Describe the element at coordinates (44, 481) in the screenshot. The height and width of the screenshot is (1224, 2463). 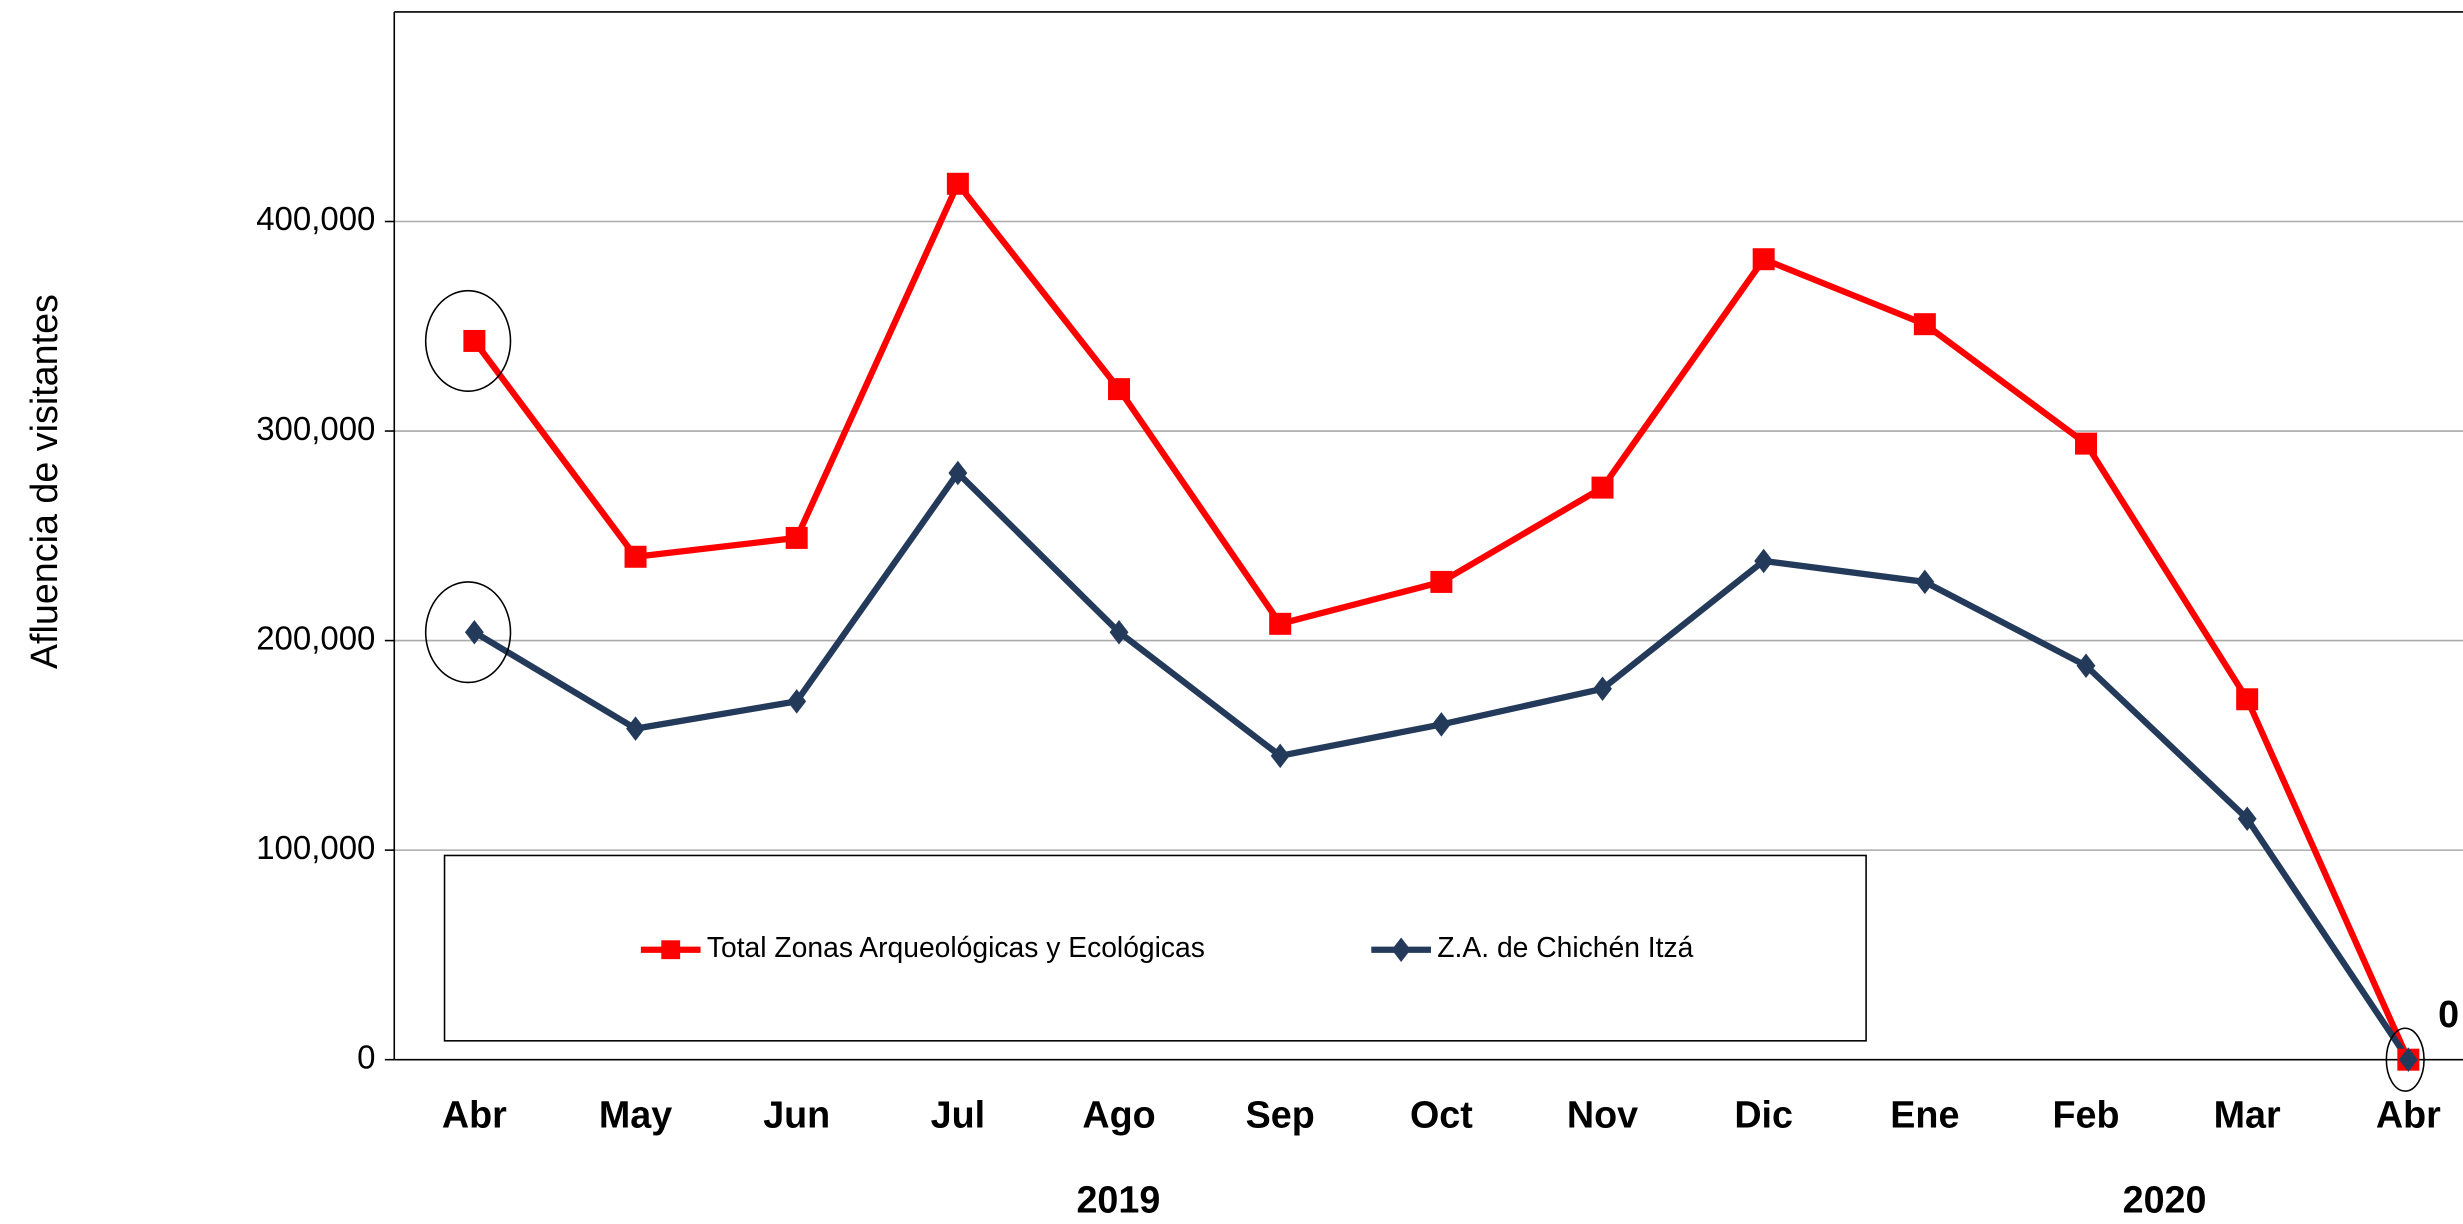
I see `y-axis-title: Afluencia de visitantes` at that location.